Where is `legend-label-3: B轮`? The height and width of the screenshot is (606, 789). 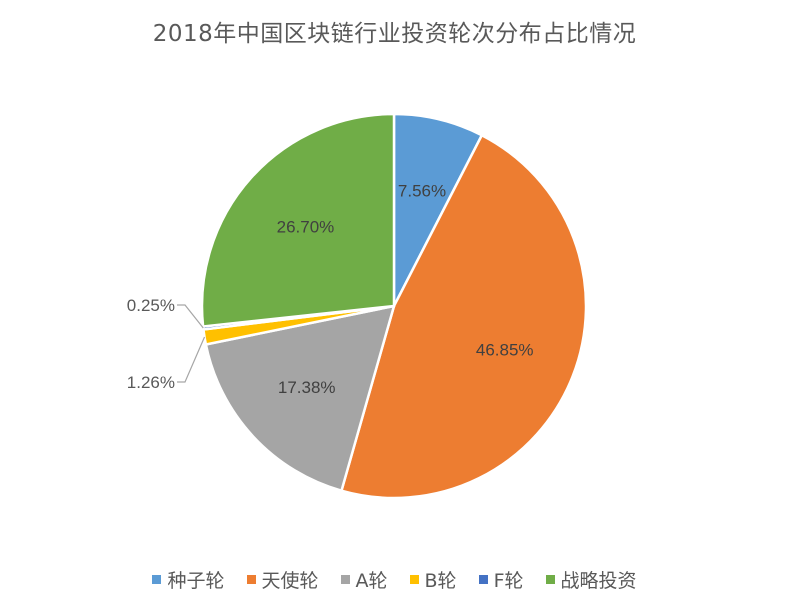 legend-label-3: B轮 is located at coordinates (440, 581).